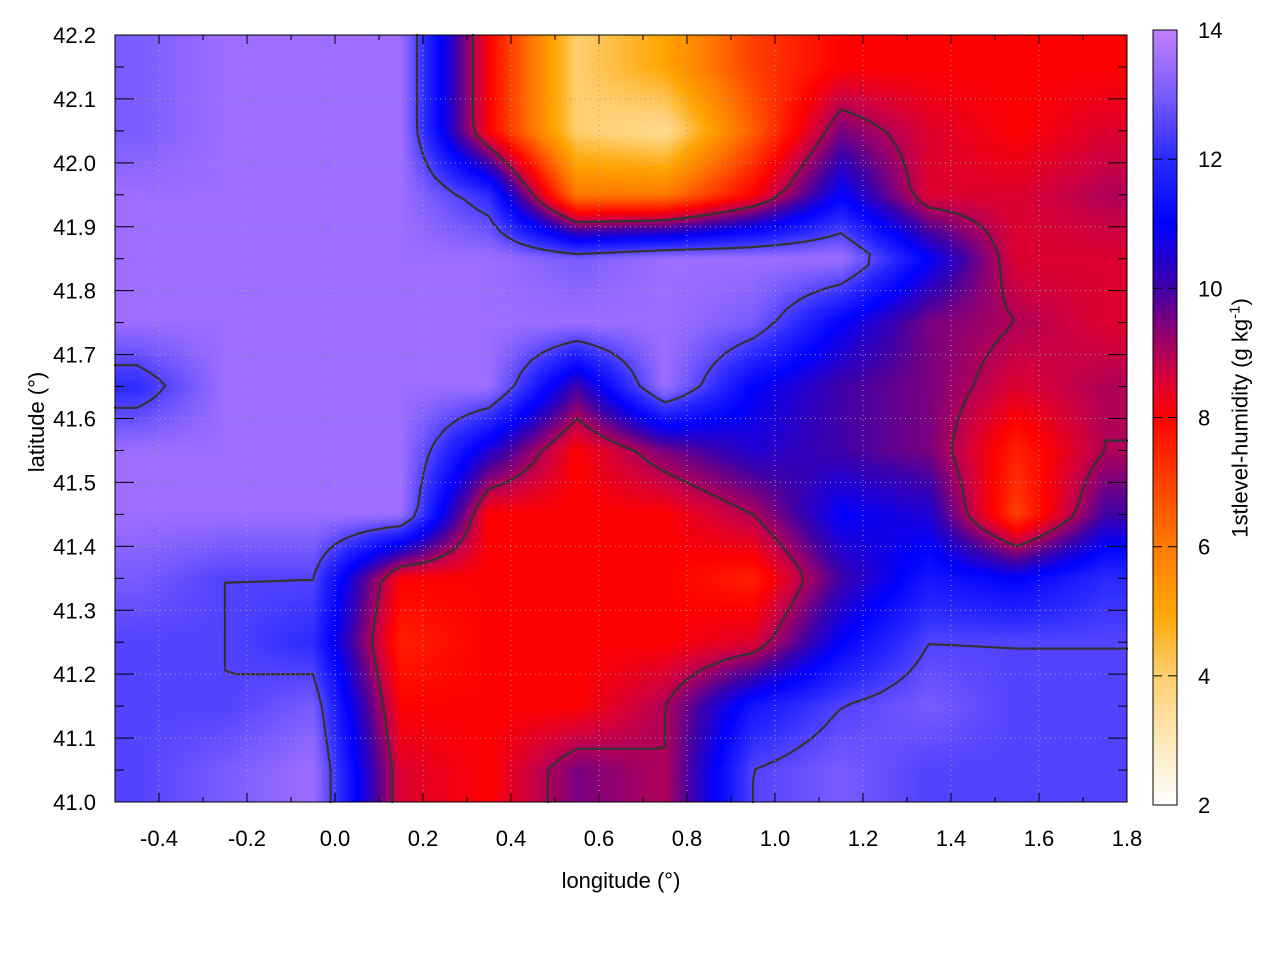  I want to click on colorbar-tick-label: 4, so click(1204, 676).